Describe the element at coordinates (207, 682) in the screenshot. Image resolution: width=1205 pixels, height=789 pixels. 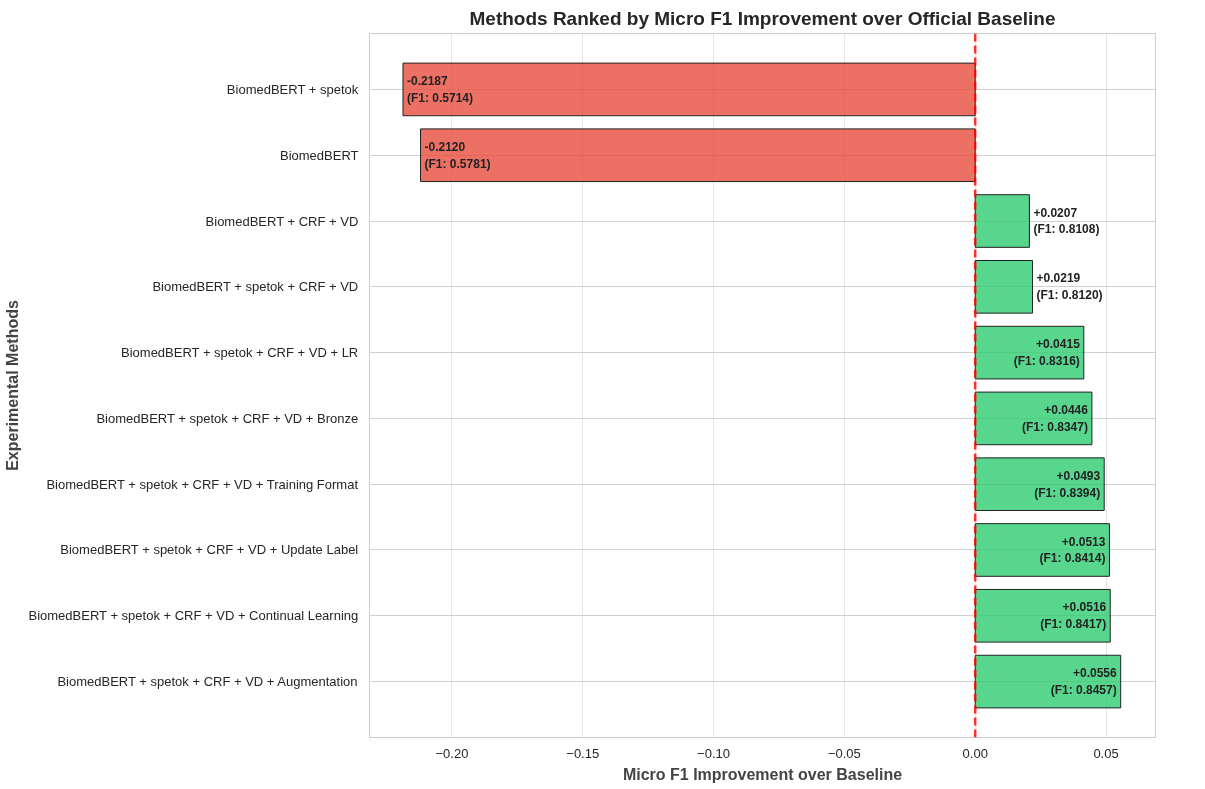
I see `y-tick-label: BiomedBERT + spetok + CRF + VD + Augmentation` at that location.